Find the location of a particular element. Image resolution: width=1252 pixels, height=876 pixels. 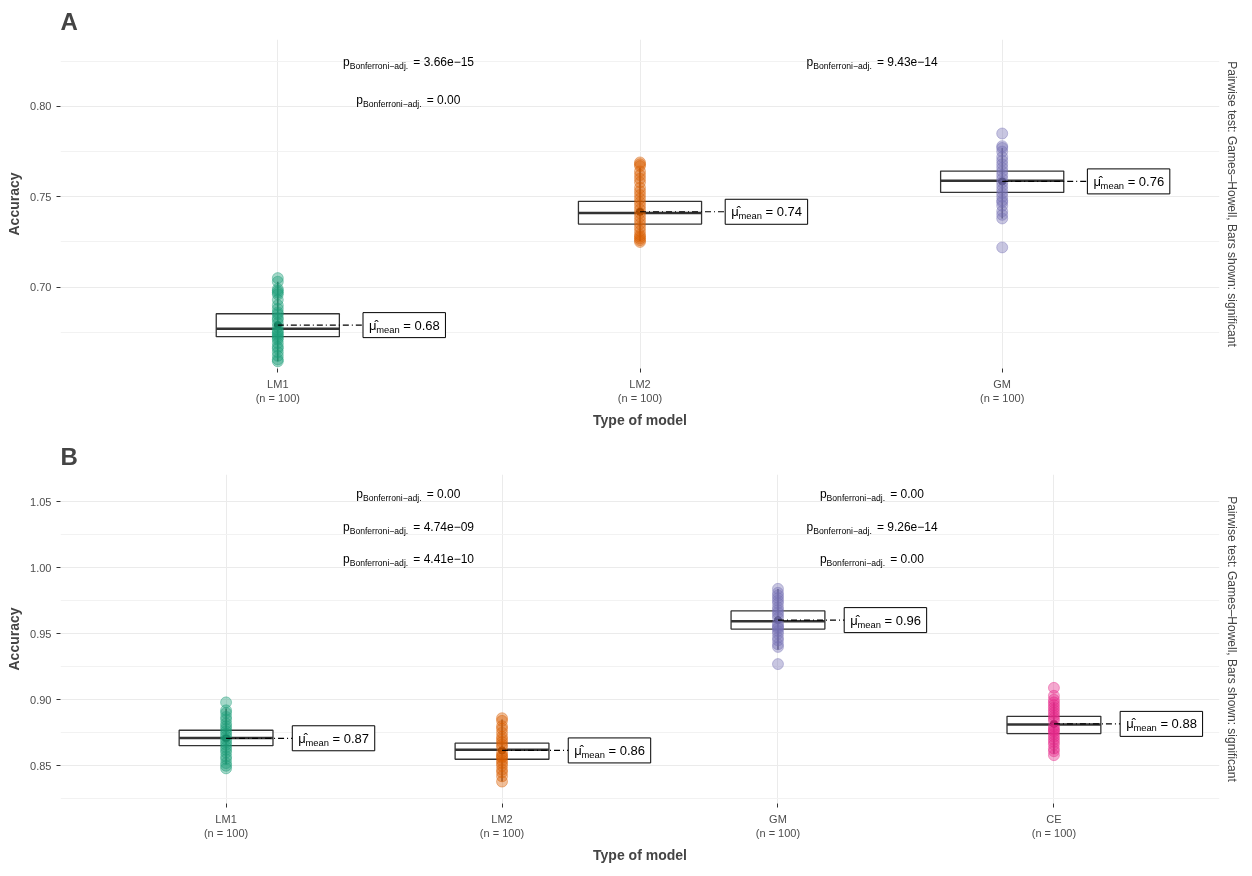

y-tick-label: 0.70 is located at coordinates (41, 287).